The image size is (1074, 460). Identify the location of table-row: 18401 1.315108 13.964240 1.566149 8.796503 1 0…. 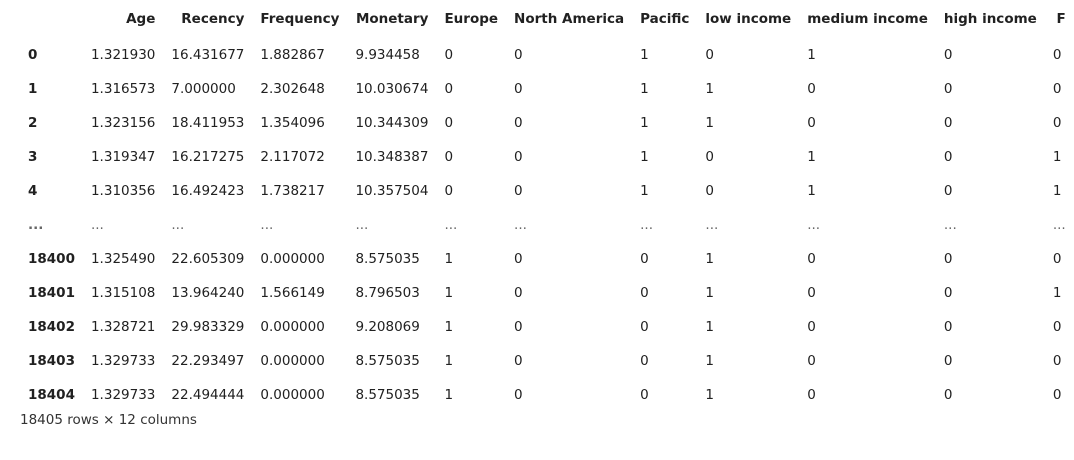
(547, 293).